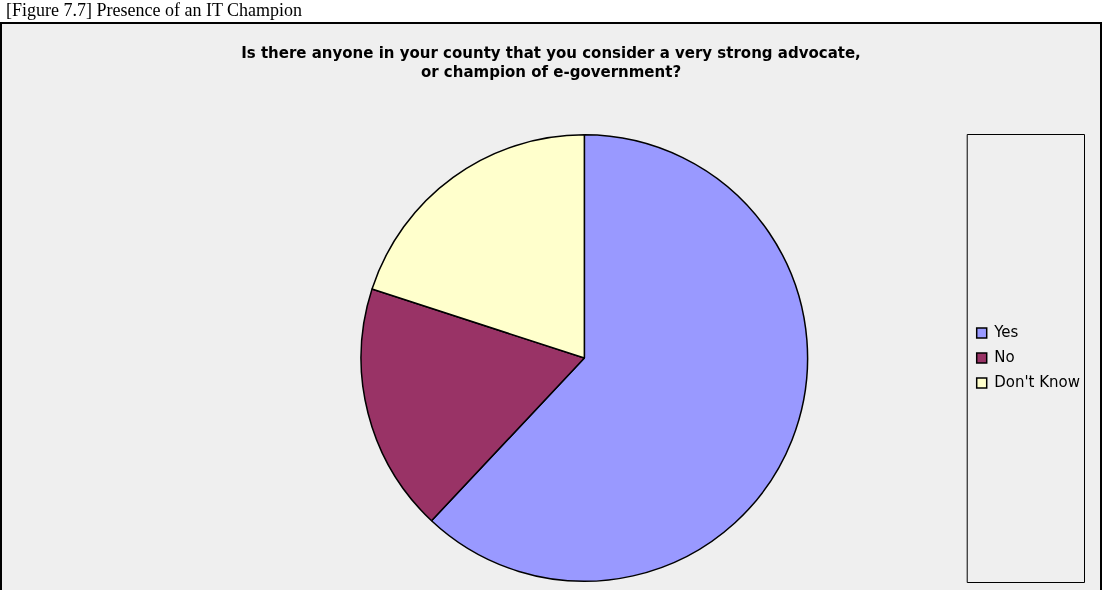 Image resolution: width=1104 pixels, height=590 pixels. What do you see at coordinates (551, 63) in the screenshot?
I see `chart-title: Is there anyone in your county that you consider a very strong advocate, or champion of e-government?` at bounding box center [551, 63].